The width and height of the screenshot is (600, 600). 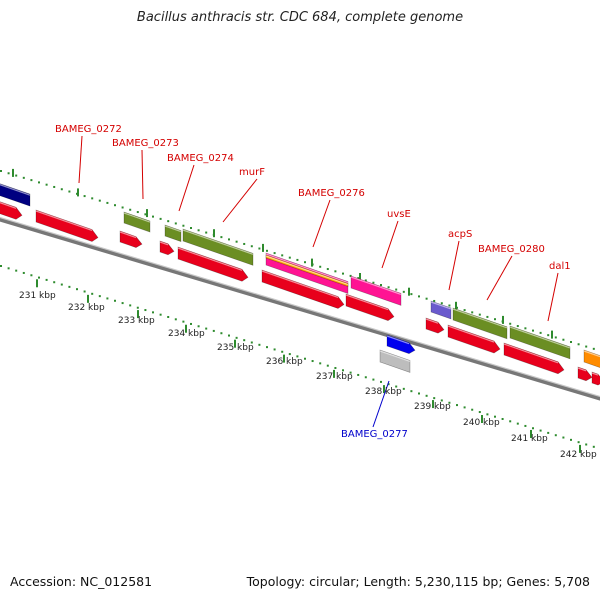 I want to click on gene-bameg-0273-highlight, so click(x=137, y=217).